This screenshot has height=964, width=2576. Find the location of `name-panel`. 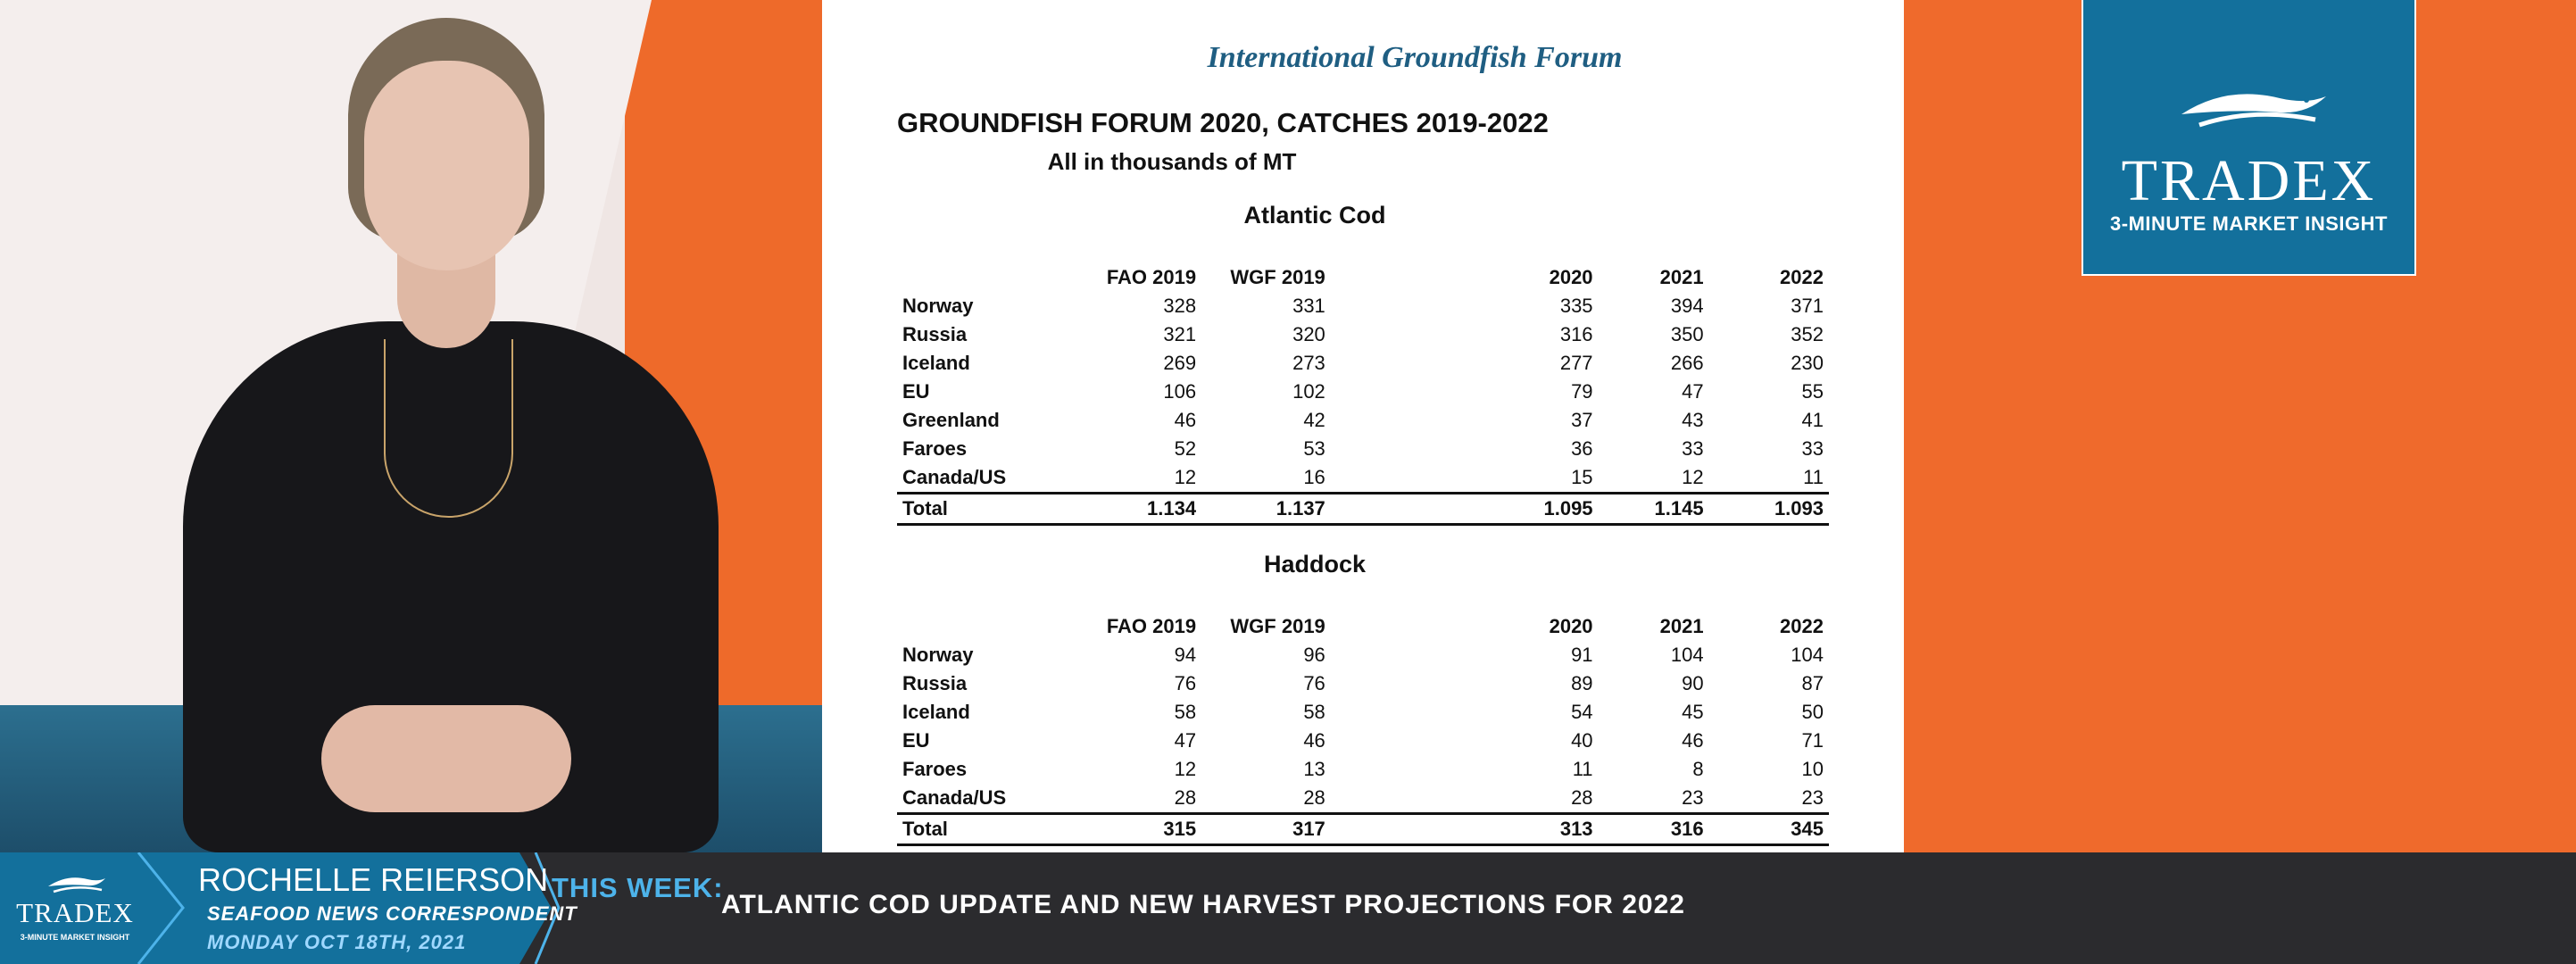

name-panel is located at coordinates (351, 908).